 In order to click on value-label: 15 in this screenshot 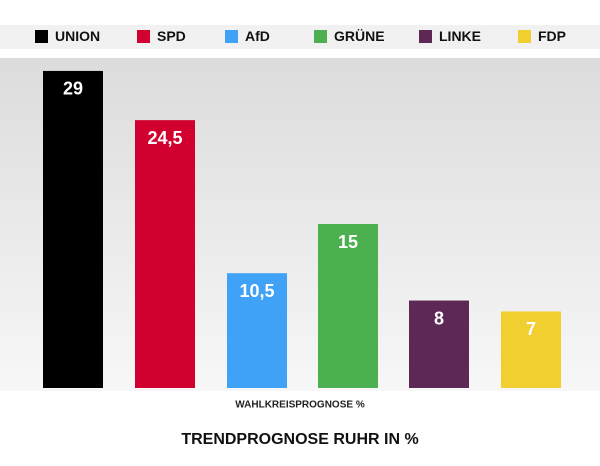, I will do `click(348, 242)`.